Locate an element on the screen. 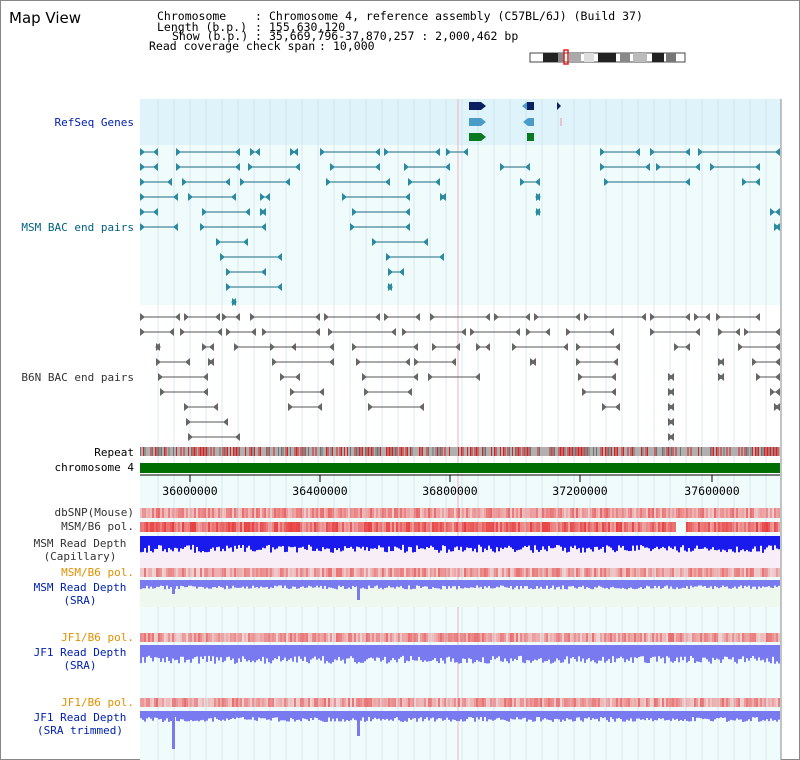  axis-tick-label: 37200000 is located at coordinates (579, 491).